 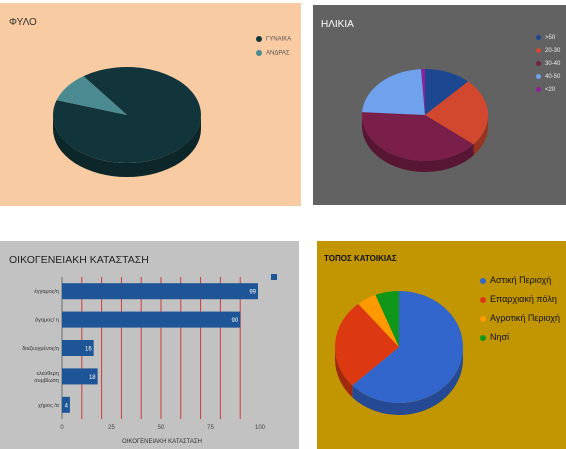 I want to click on legend-item-age: 40-50, so click(x=548, y=77).